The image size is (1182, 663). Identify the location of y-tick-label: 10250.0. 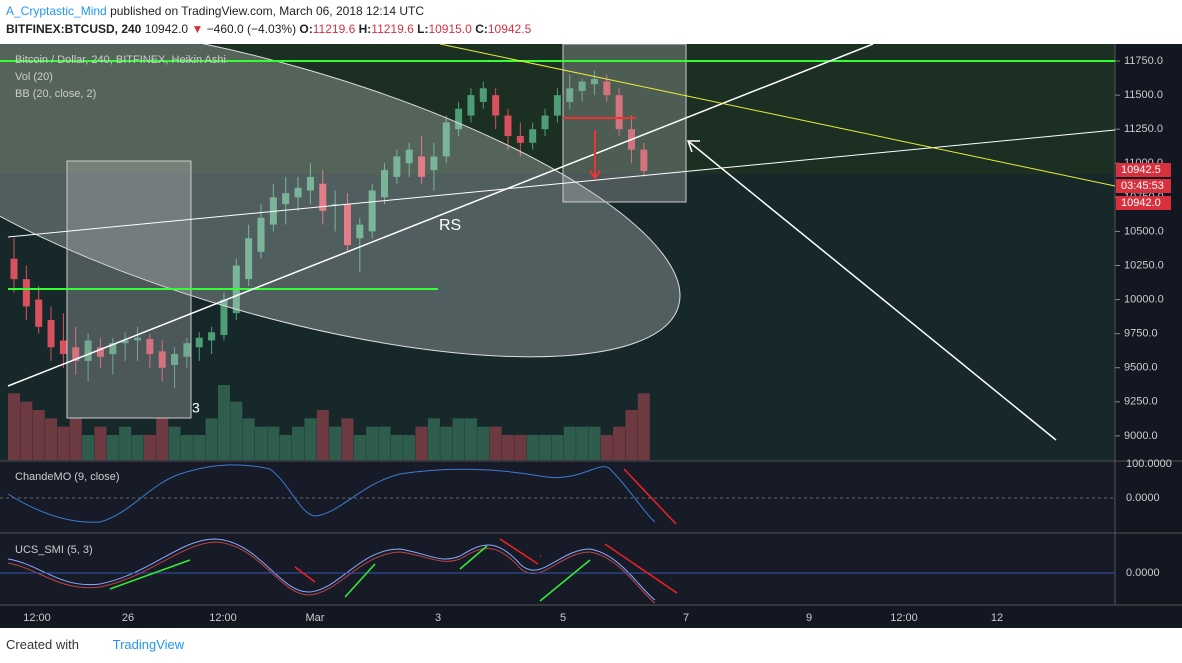
(1144, 265).